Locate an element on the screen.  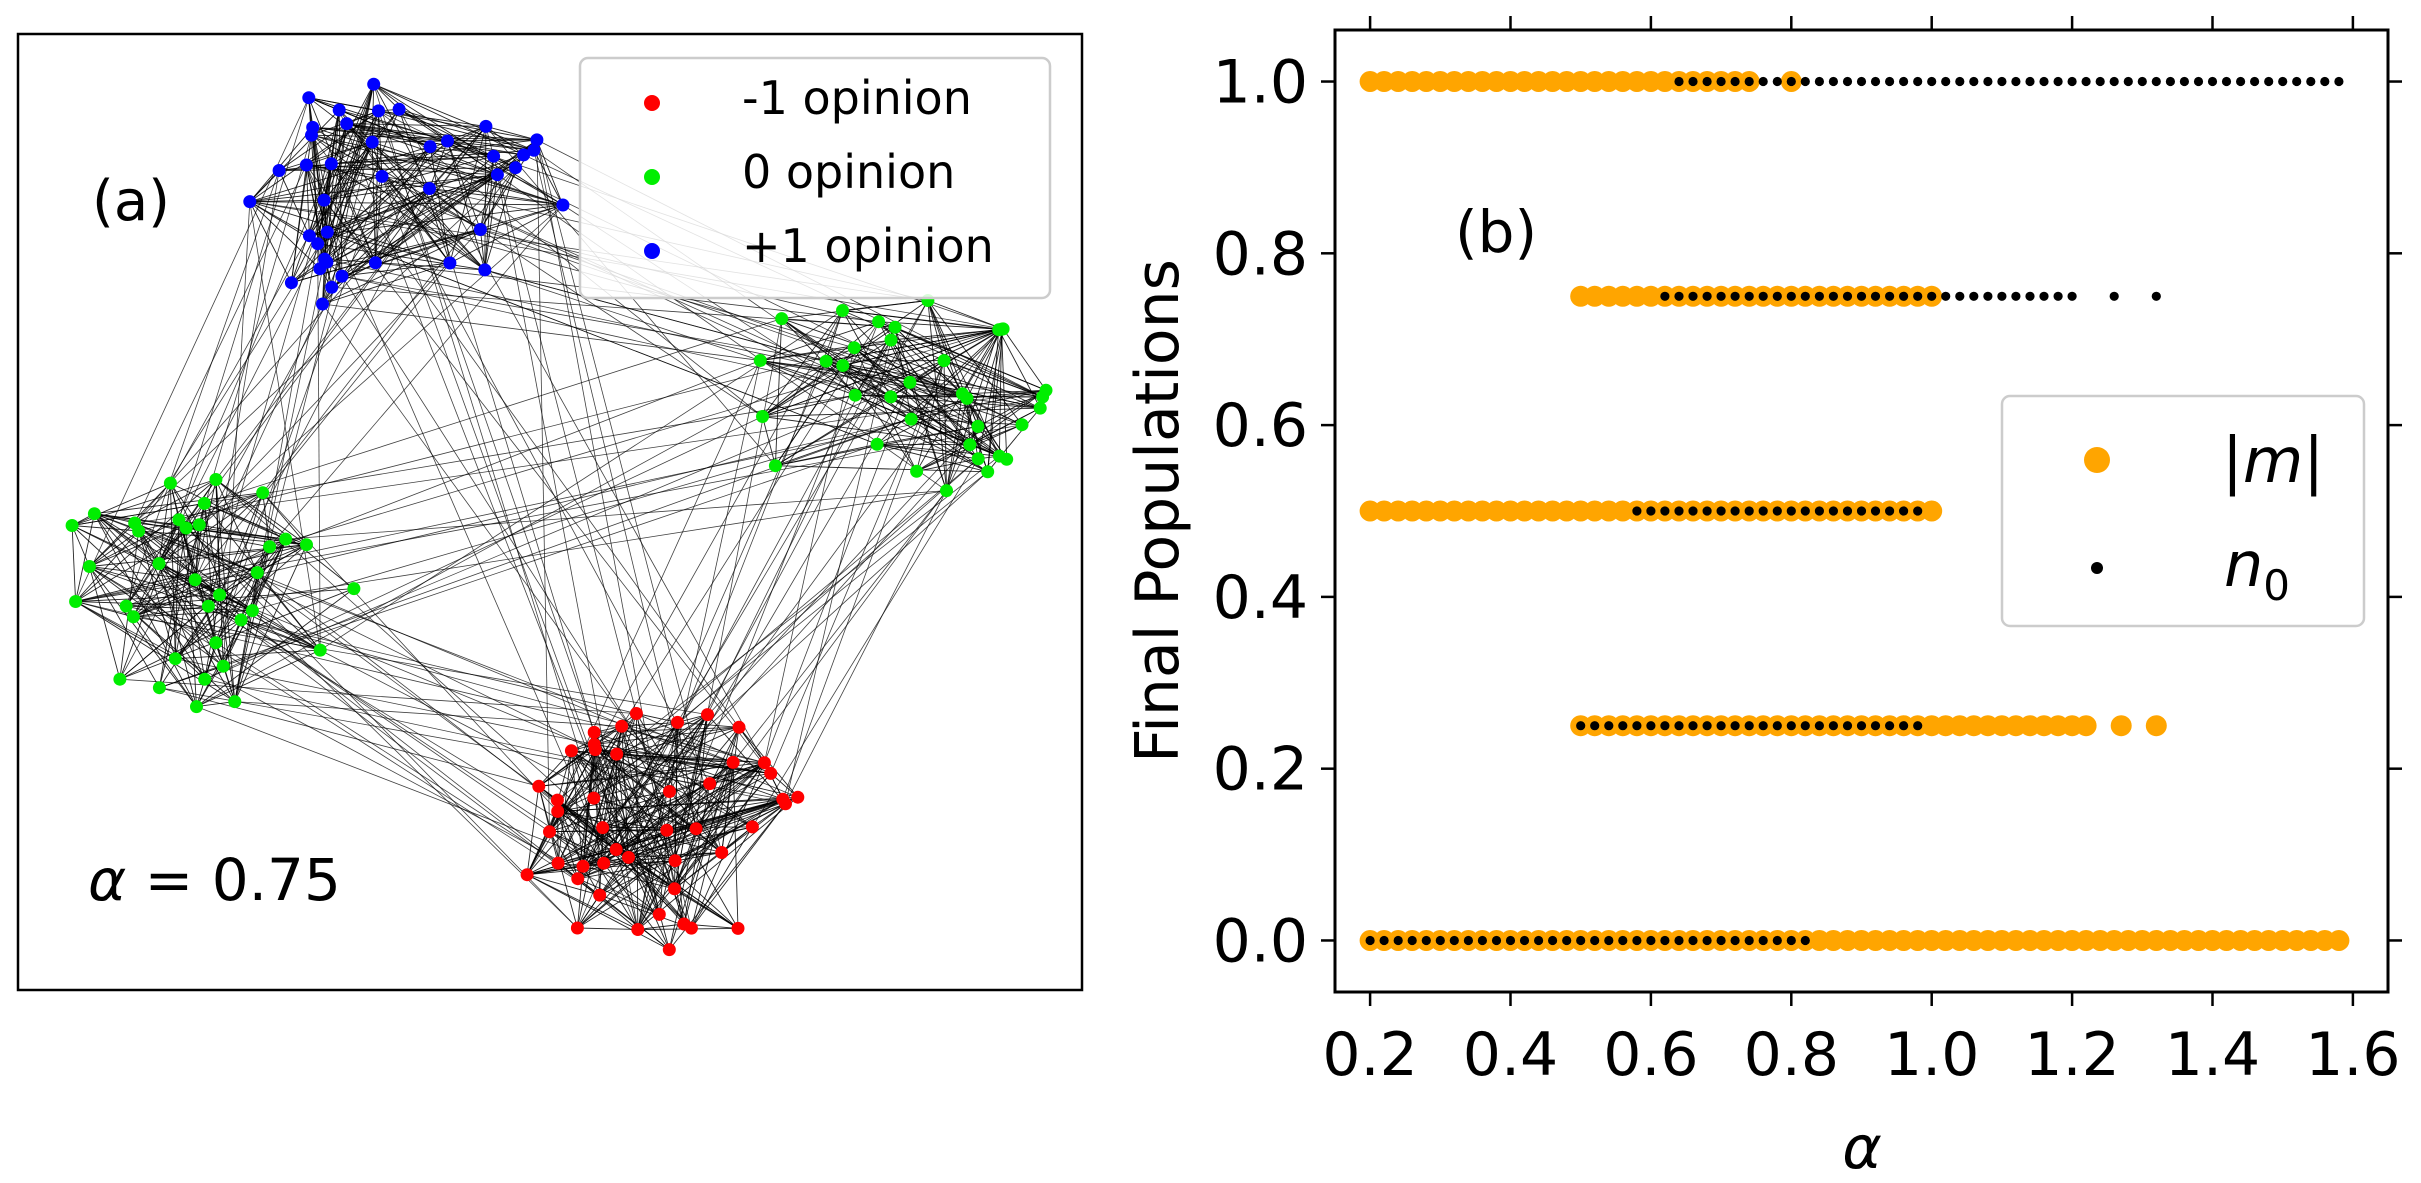
x-axis-label: α is located at coordinates (1862, 1148).